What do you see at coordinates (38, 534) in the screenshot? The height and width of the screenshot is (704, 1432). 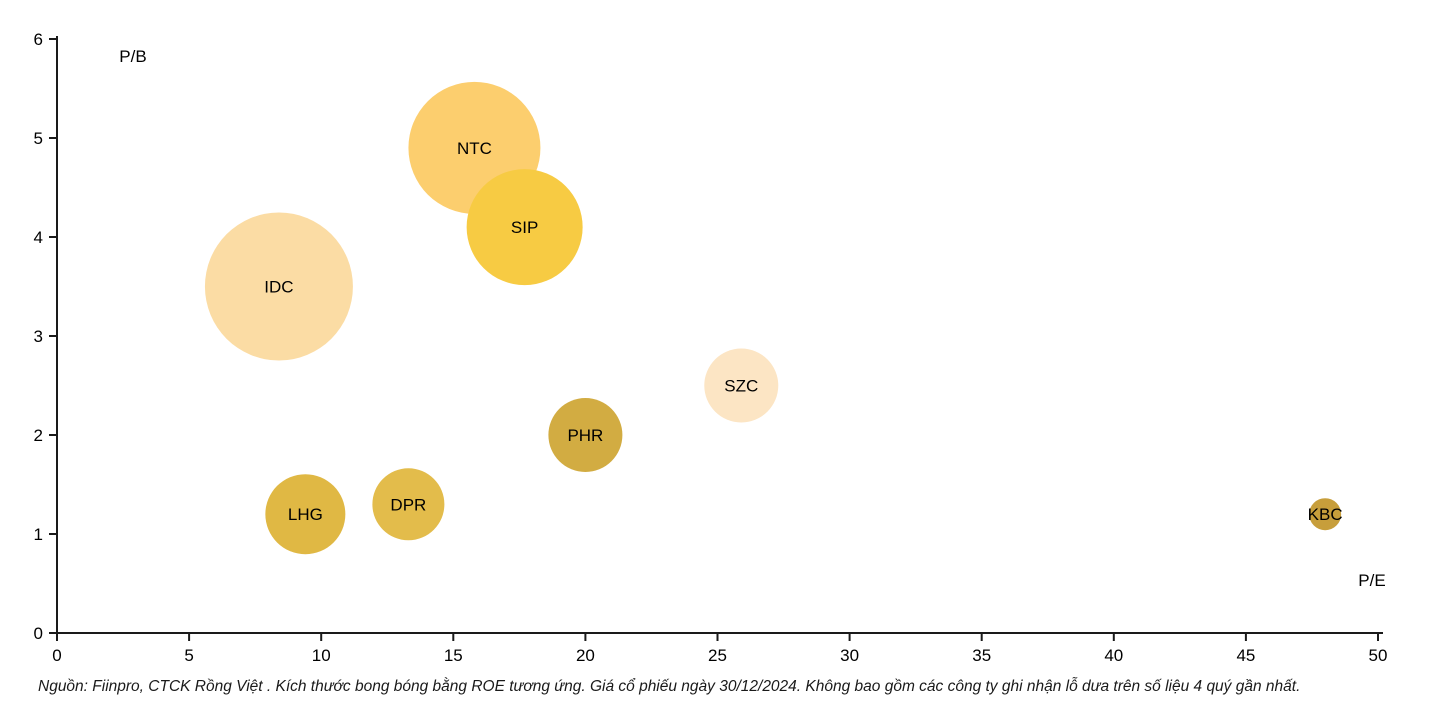 I see `y-tick-label: 1` at bounding box center [38, 534].